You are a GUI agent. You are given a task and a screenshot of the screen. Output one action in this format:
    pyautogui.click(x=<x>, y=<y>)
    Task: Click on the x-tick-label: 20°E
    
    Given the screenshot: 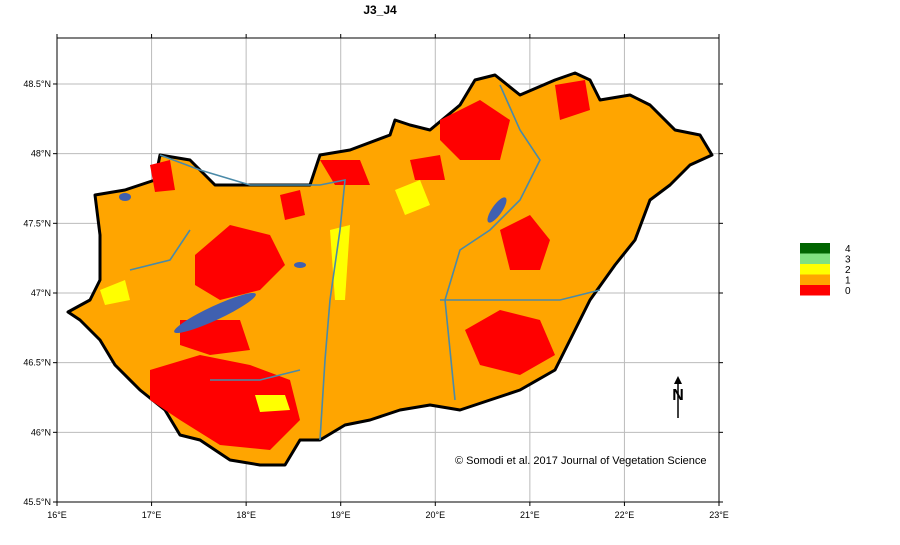 What is the action you would take?
    pyautogui.click(x=435, y=515)
    